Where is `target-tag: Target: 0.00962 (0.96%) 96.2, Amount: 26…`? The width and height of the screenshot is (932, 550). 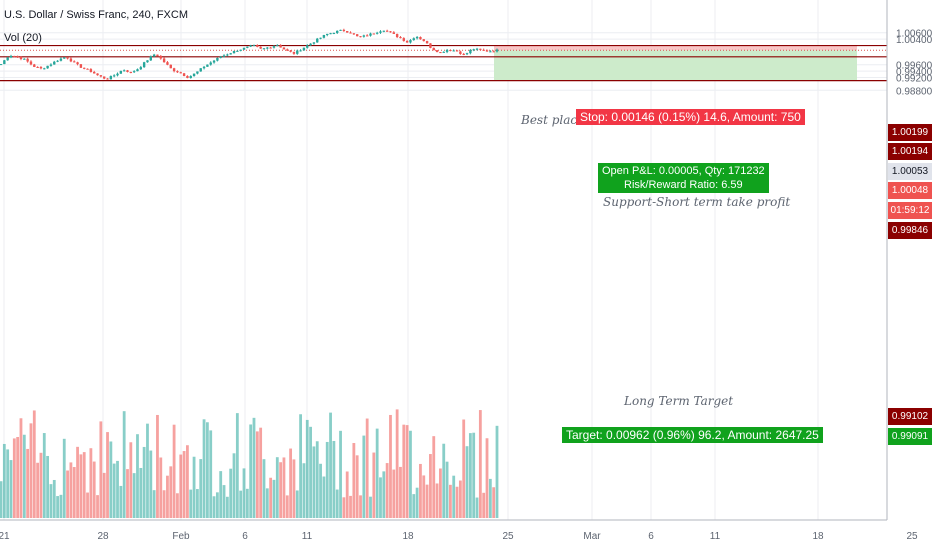 target-tag: Target: 0.00962 (0.96%) 96.2, Amount: 26… is located at coordinates (692, 435).